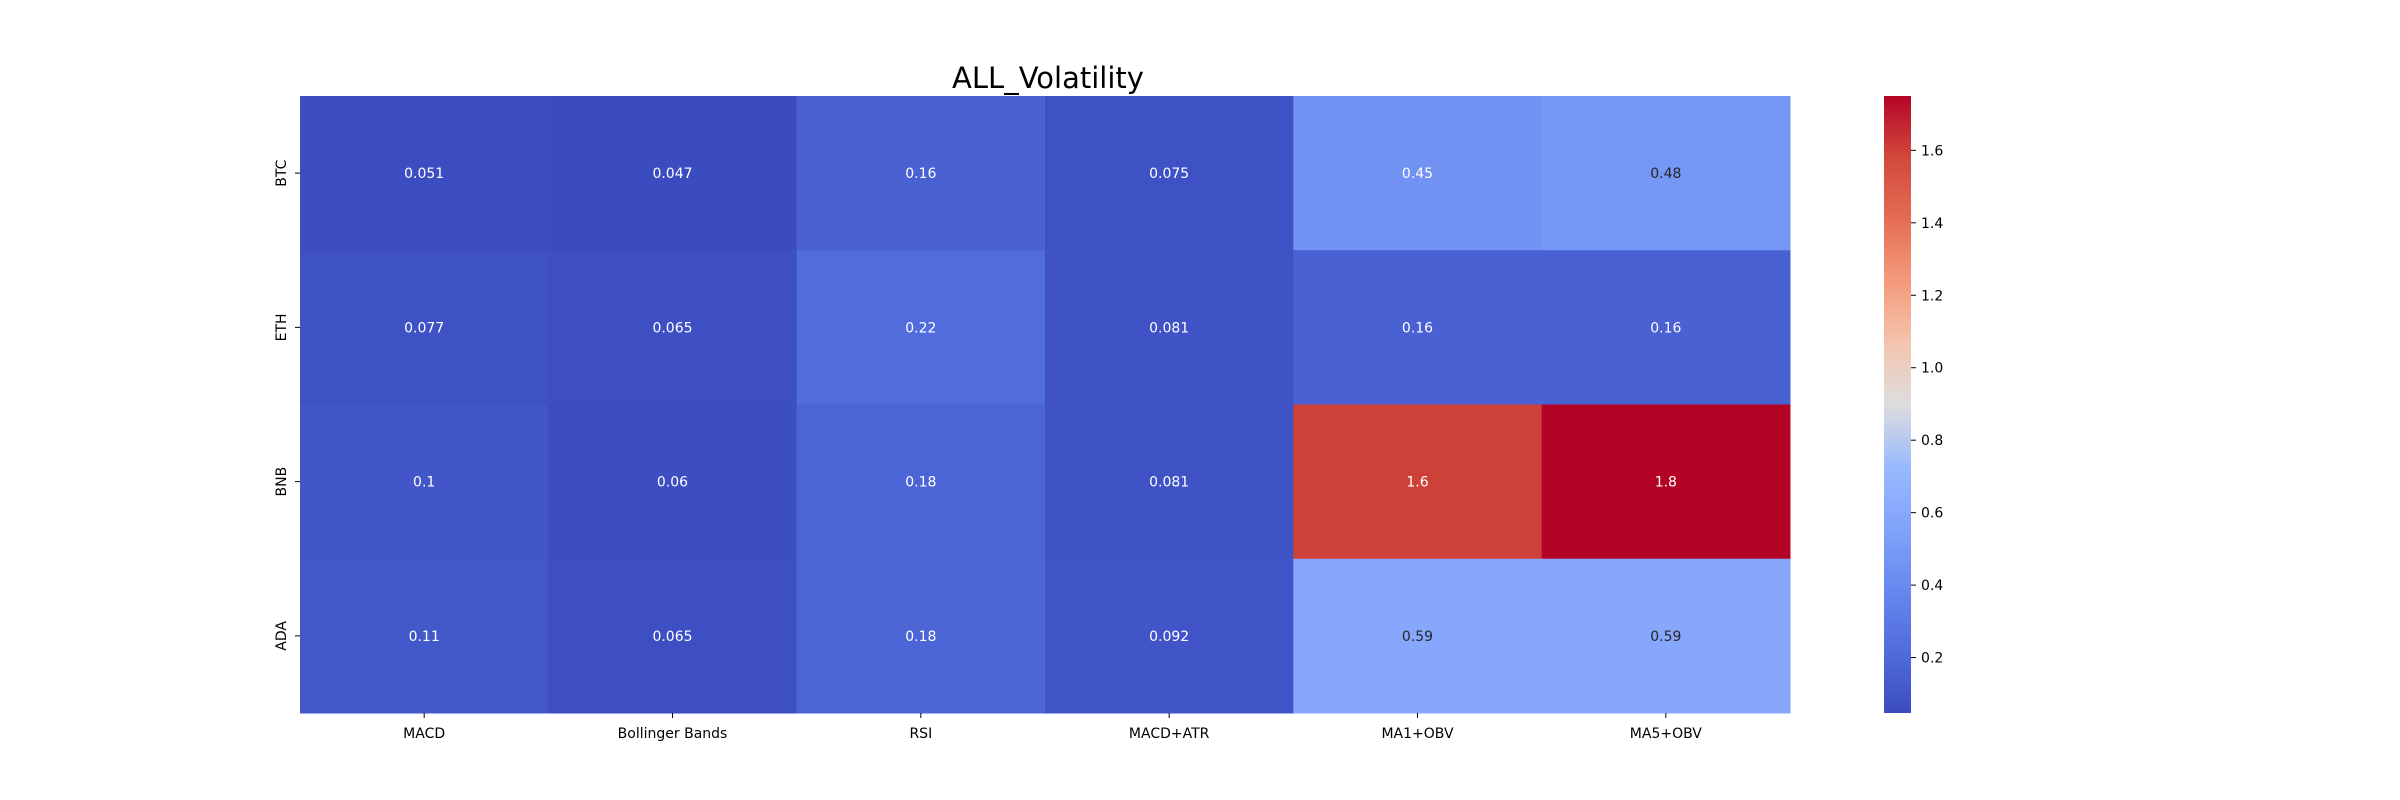 The width and height of the screenshot is (2400, 800). I want to click on colorbar-tick-label: 1.6, so click(1932, 151).